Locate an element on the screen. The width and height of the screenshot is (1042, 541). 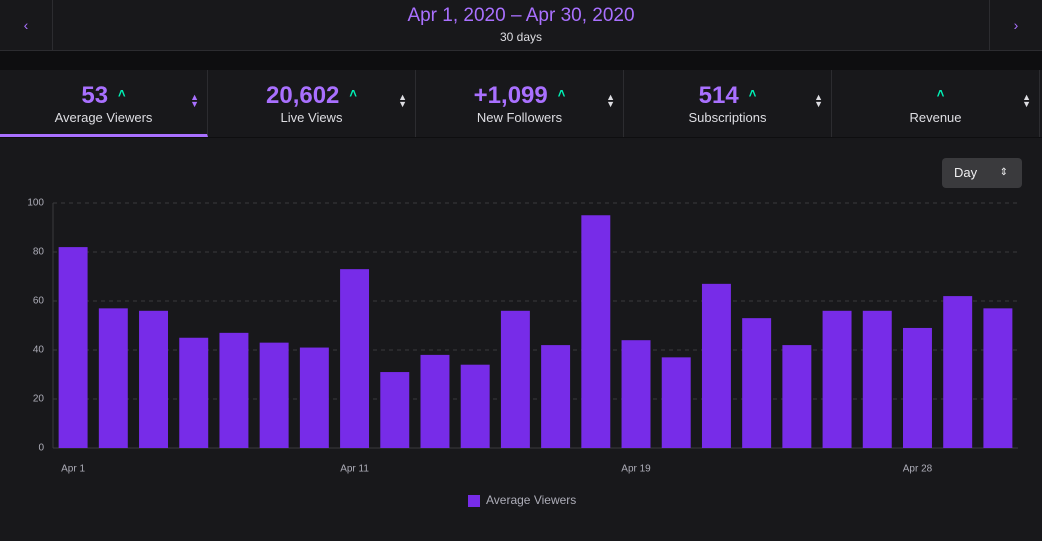
next-button: › is located at coordinates (1015, 25).